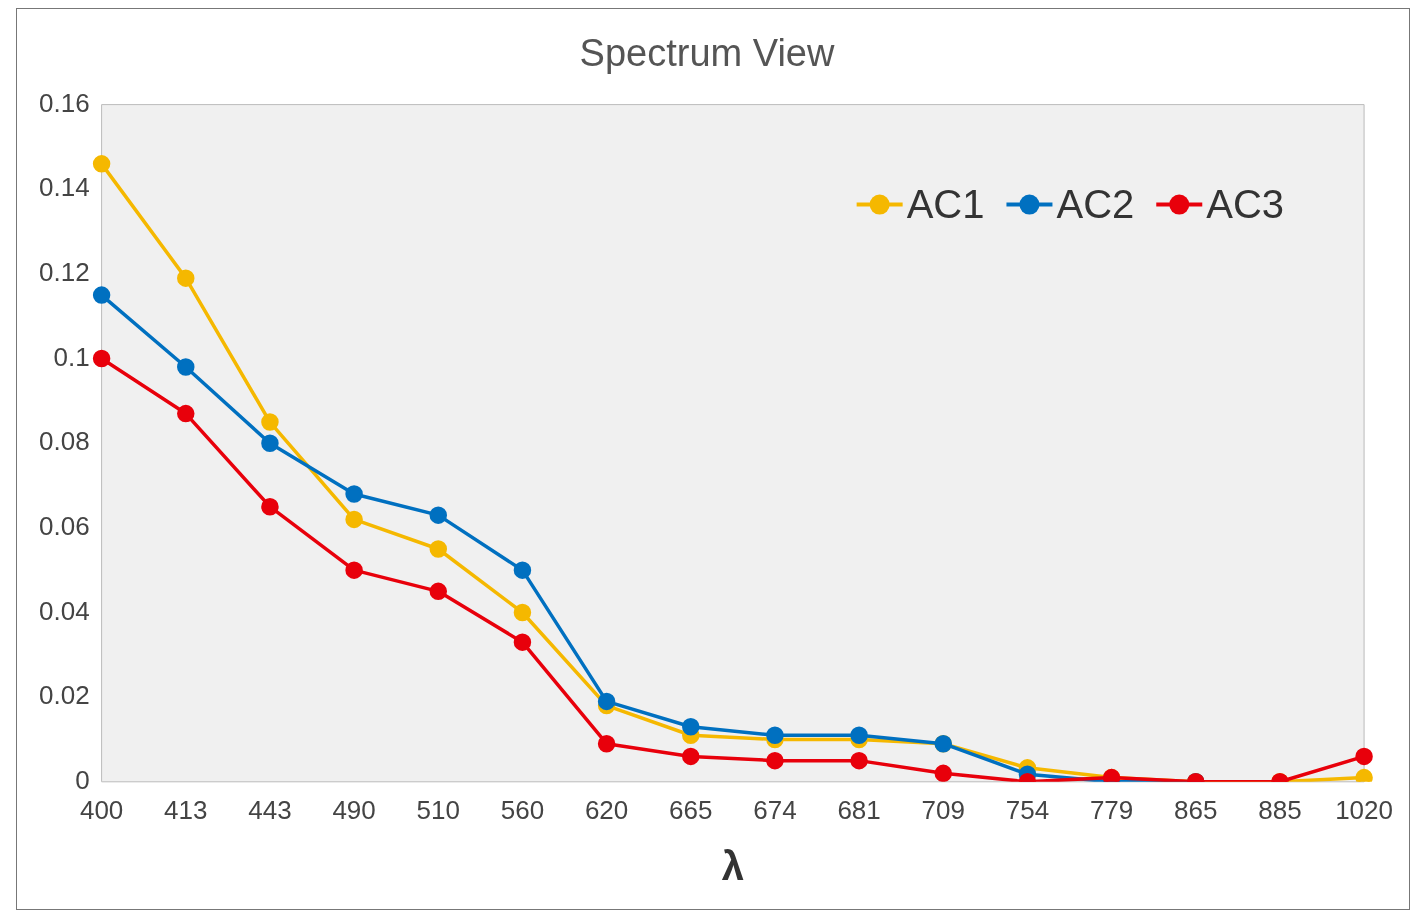 The width and height of the screenshot is (1423, 912). I want to click on y-tick-label: 0.02, so click(64, 695).